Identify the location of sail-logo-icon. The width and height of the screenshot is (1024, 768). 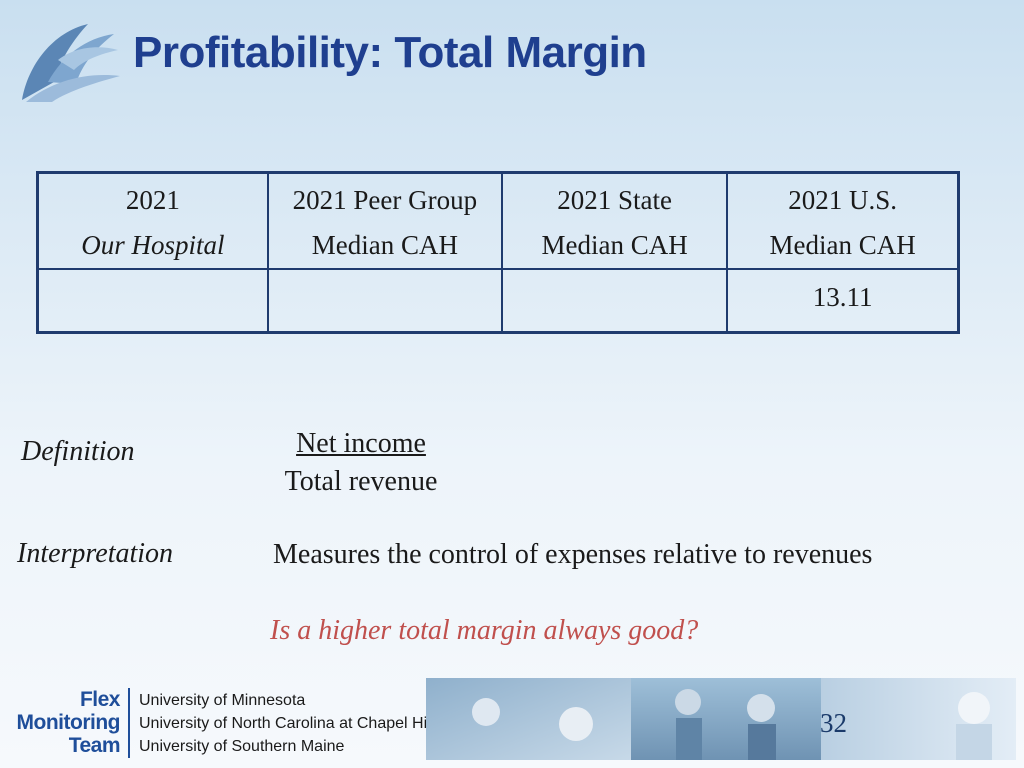
(71, 63).